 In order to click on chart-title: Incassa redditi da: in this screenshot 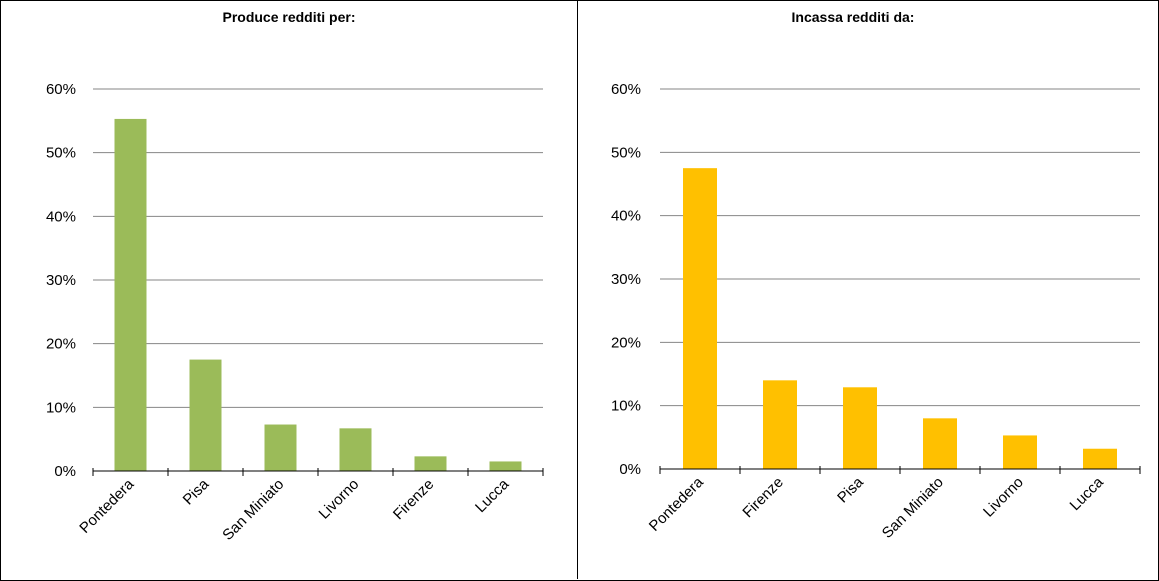, I will do `click(853, 17)`.